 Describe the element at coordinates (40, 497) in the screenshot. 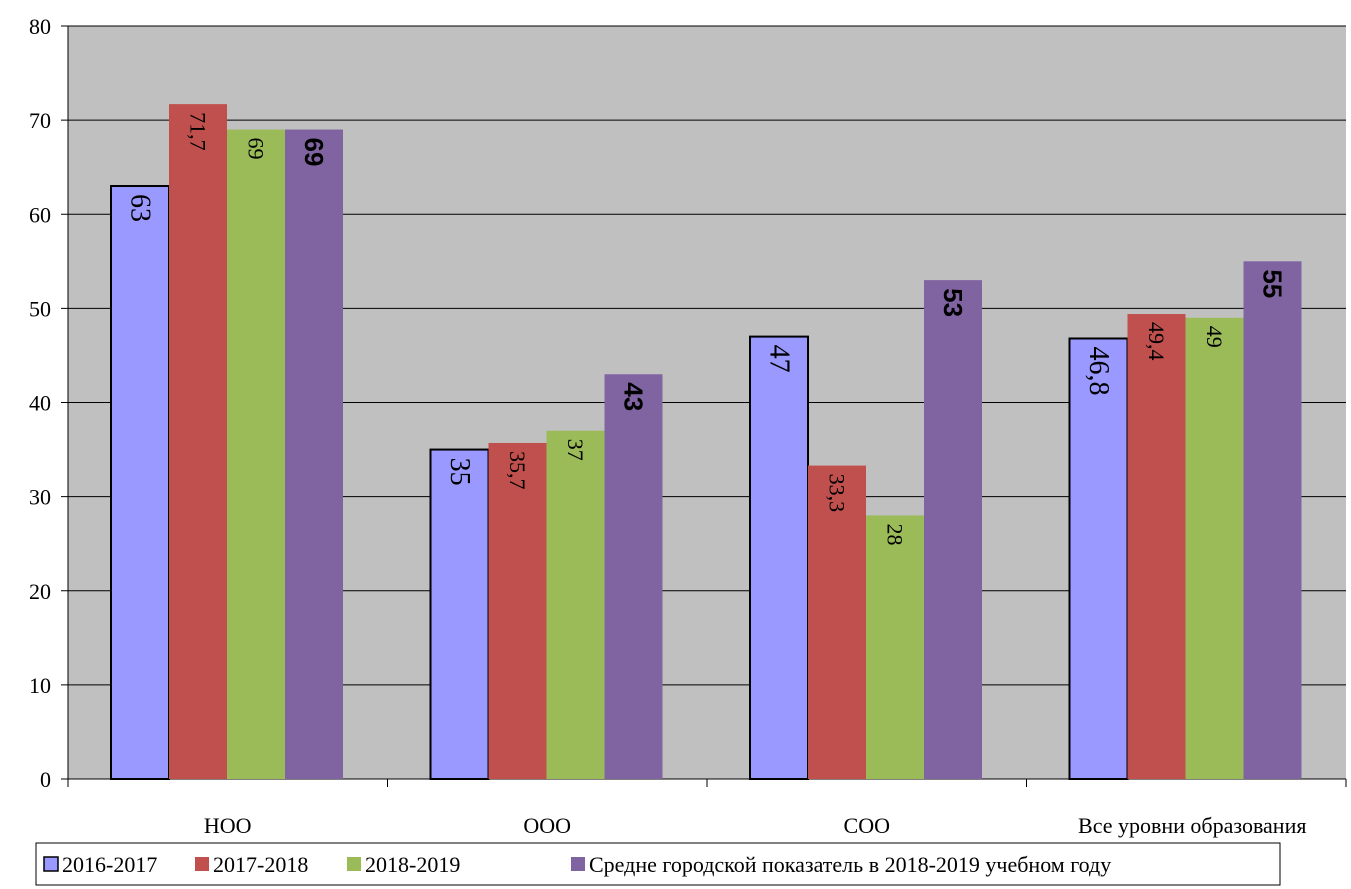

I see `y-tick-label-30: 30` at that location.